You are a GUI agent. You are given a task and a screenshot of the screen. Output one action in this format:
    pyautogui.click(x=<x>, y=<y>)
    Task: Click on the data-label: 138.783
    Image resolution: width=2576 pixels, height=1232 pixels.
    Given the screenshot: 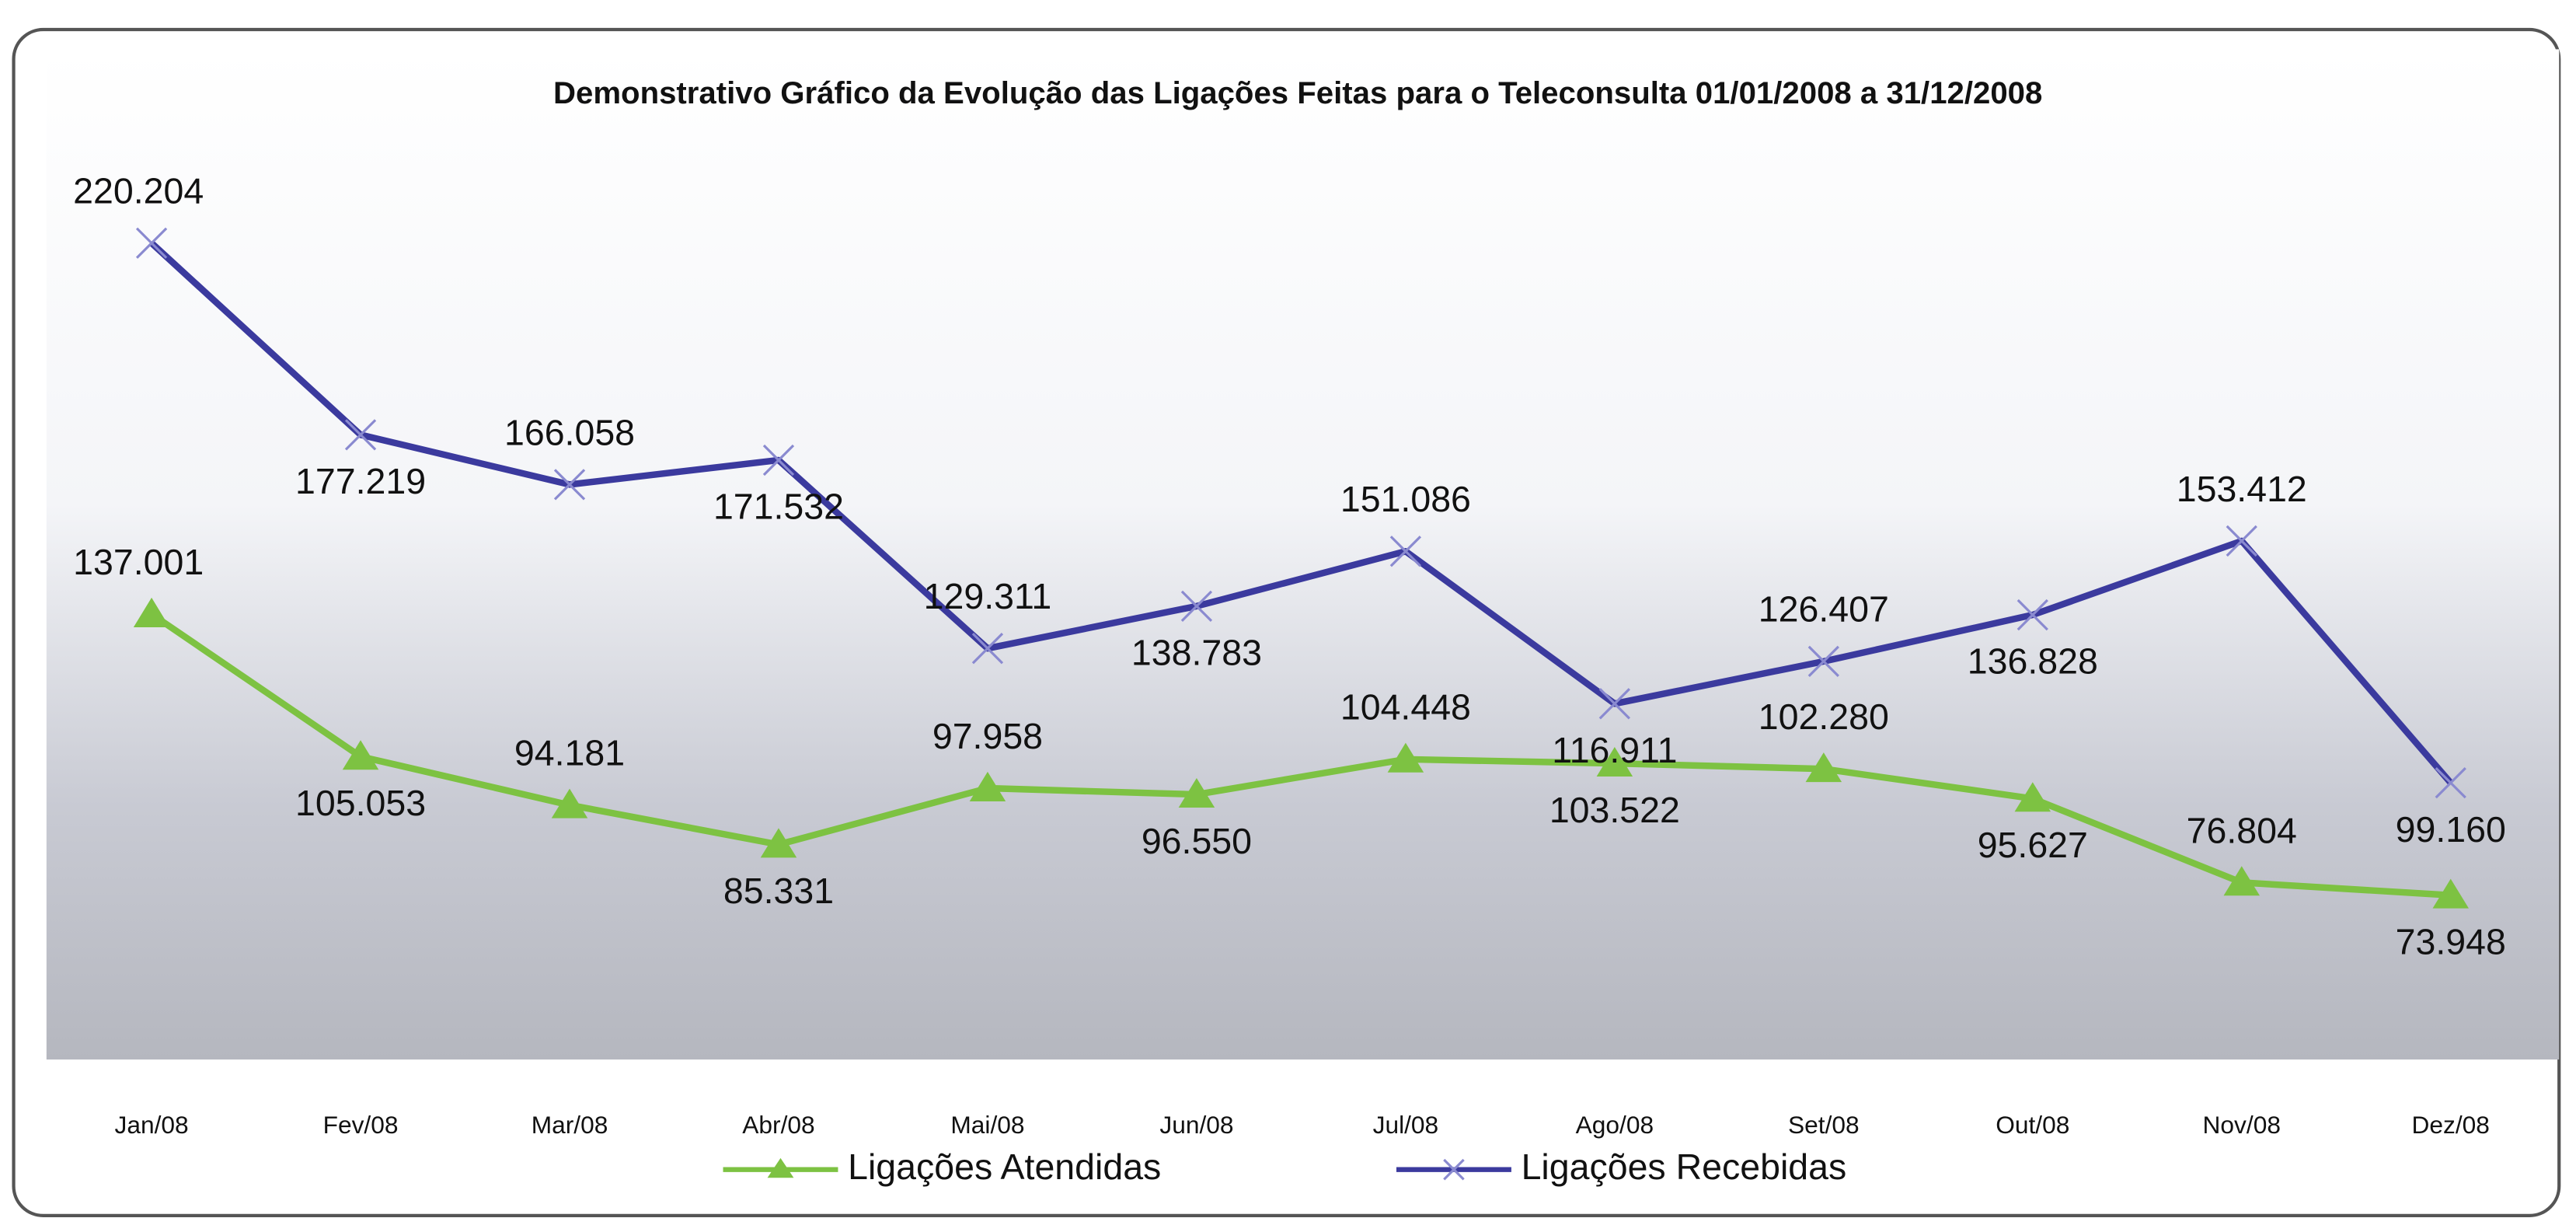 What is the action you would take?
    pyautogui.click(x=1196, y=653)
    